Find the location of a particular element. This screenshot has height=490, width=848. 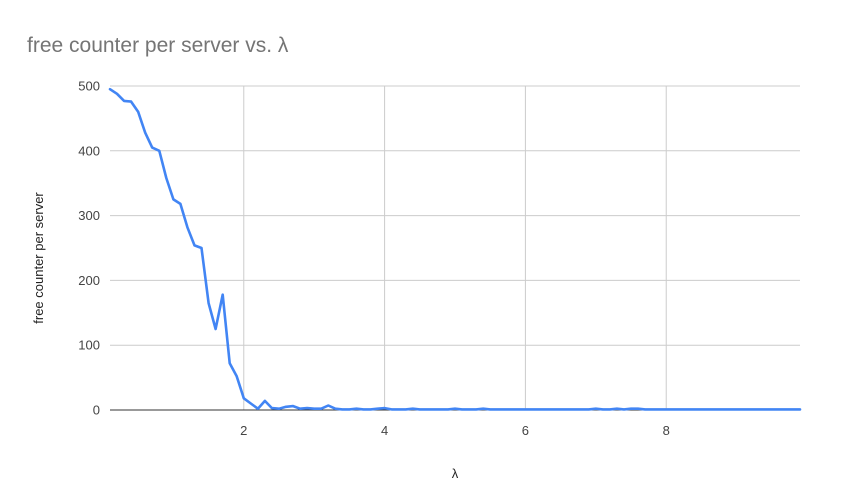

y-tick-label: 500 is located at coordinates (89, 86).